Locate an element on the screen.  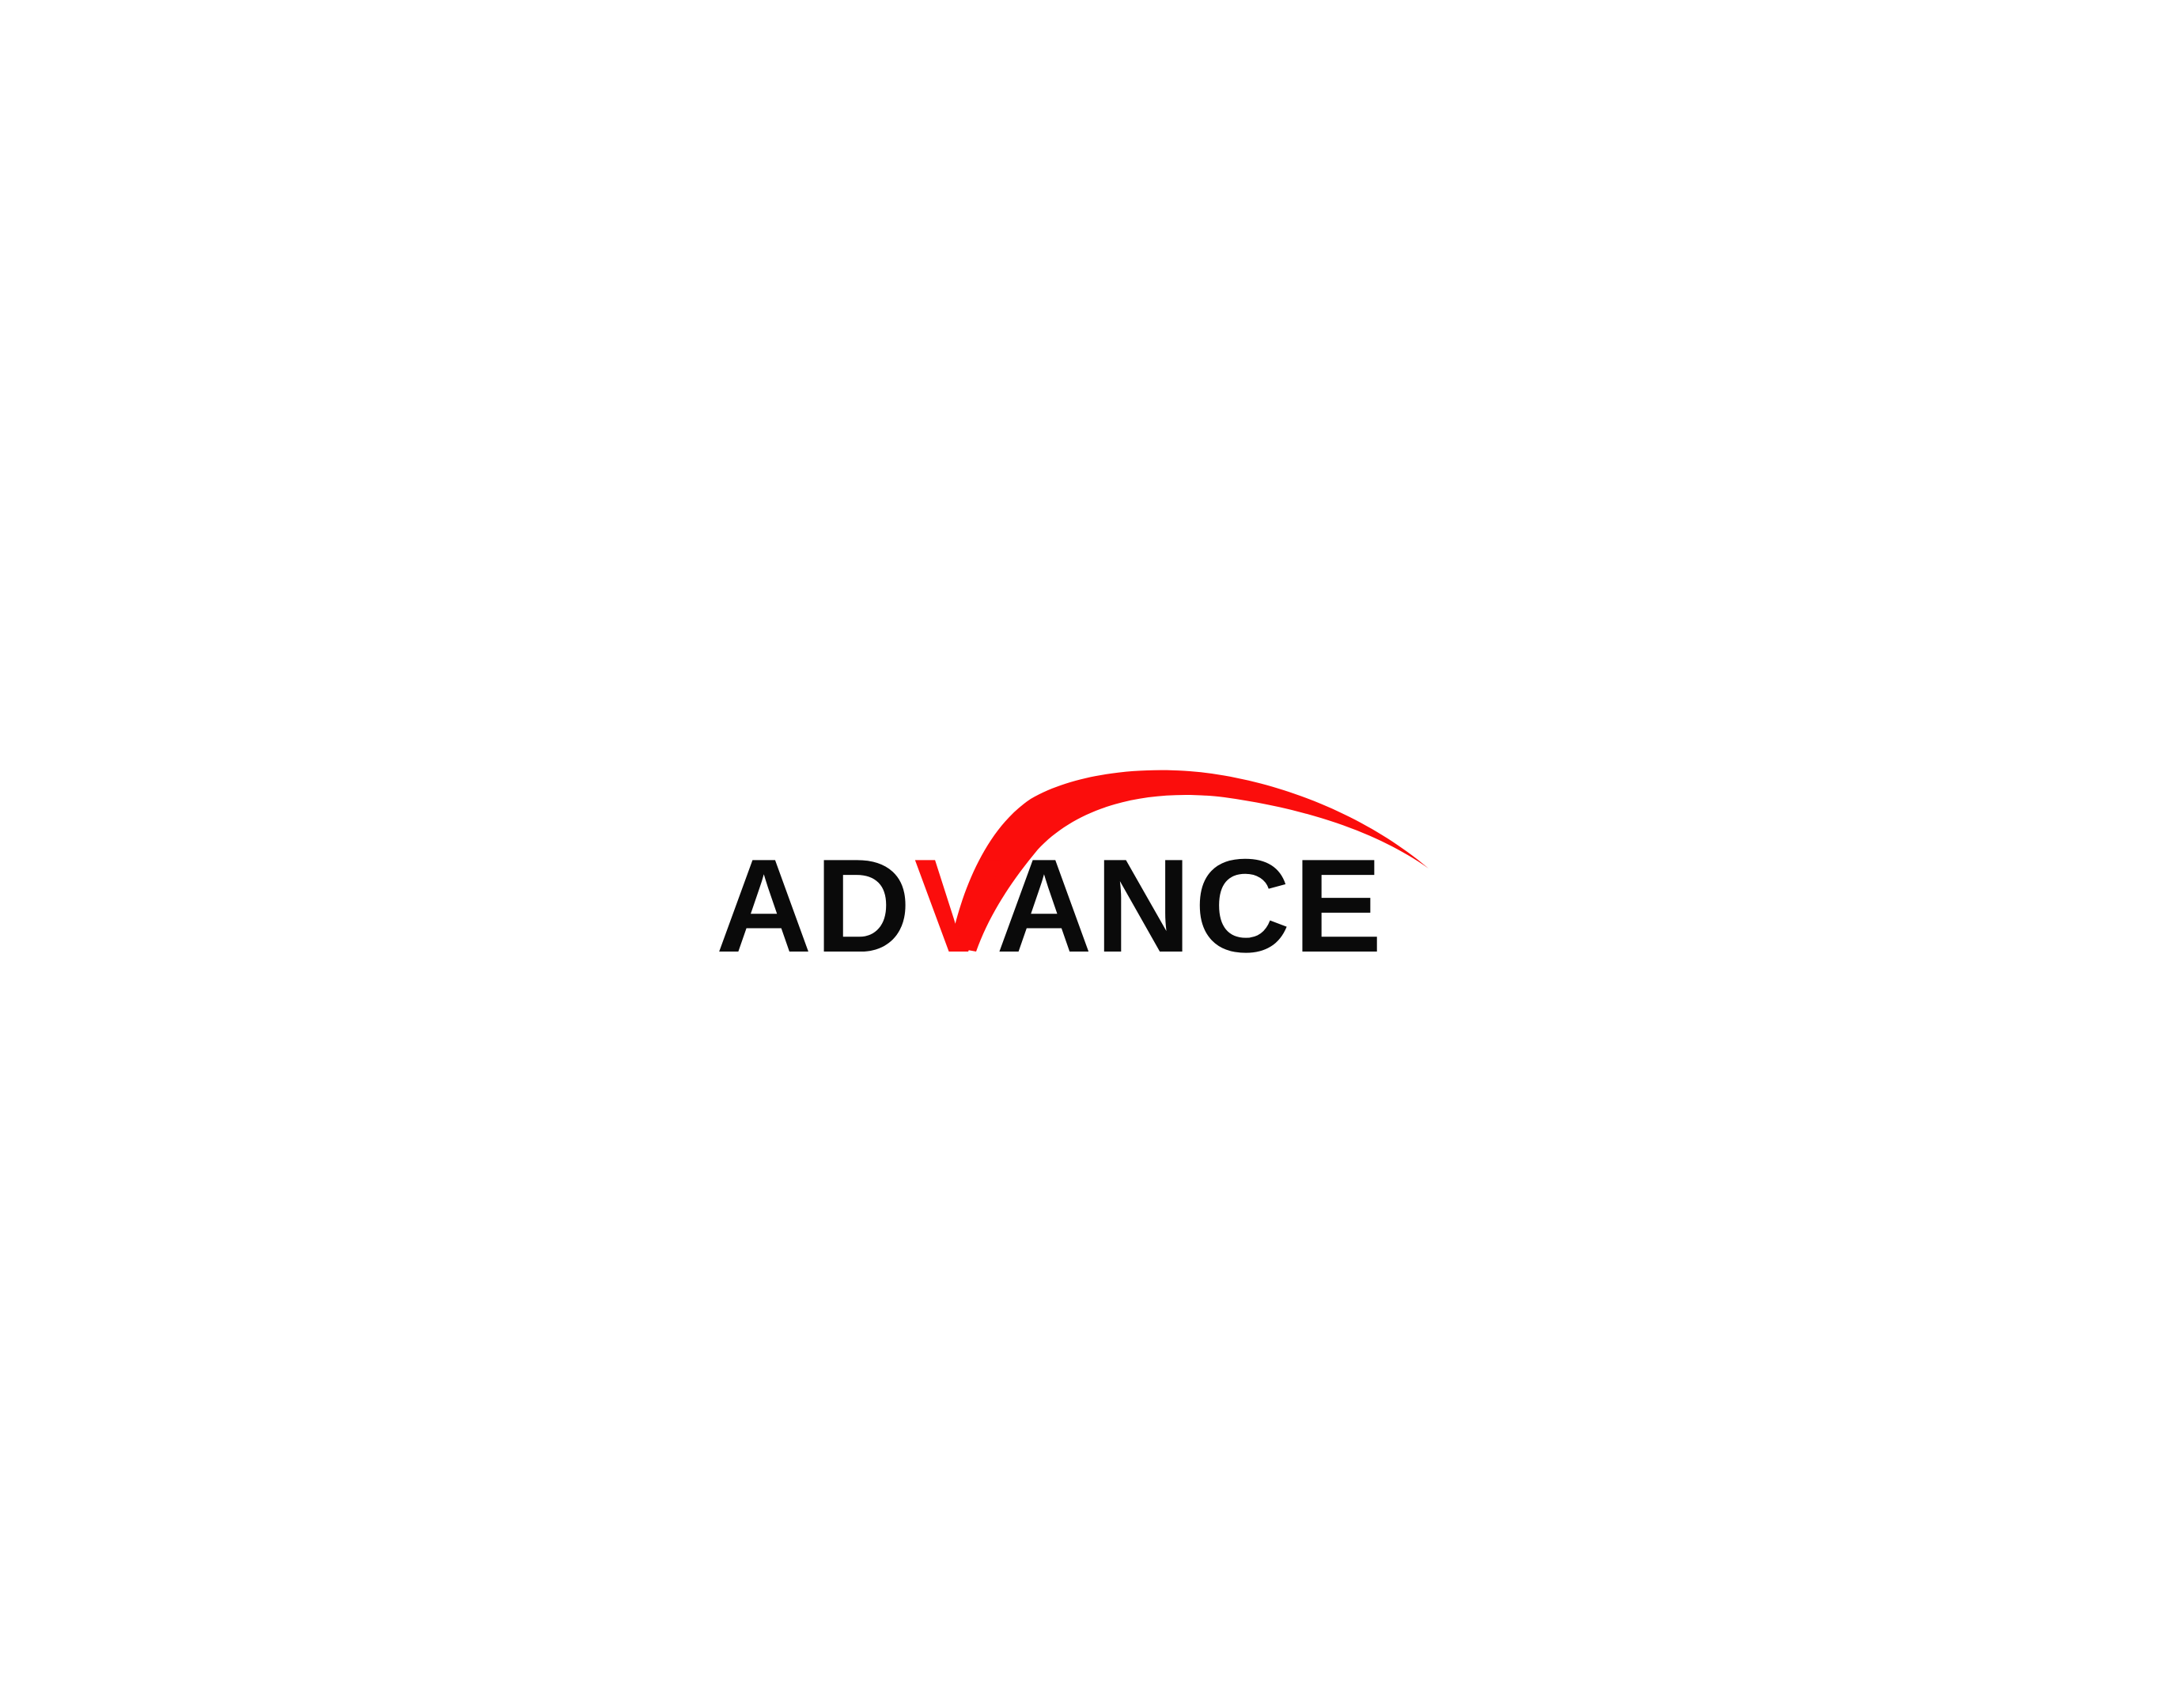
wordmark-accent-letter: V is located at coordinates (958, 906).